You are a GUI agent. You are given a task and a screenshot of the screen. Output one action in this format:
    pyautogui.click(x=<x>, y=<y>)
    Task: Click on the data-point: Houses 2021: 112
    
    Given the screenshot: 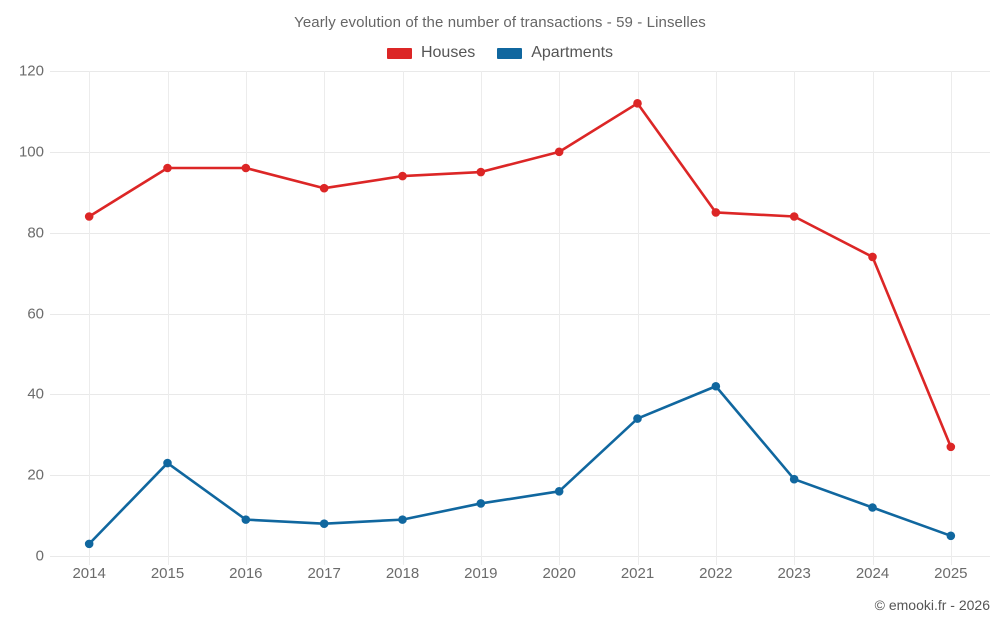 What is the action you would take?
    pyautogui.click(x=637, y=103)
    